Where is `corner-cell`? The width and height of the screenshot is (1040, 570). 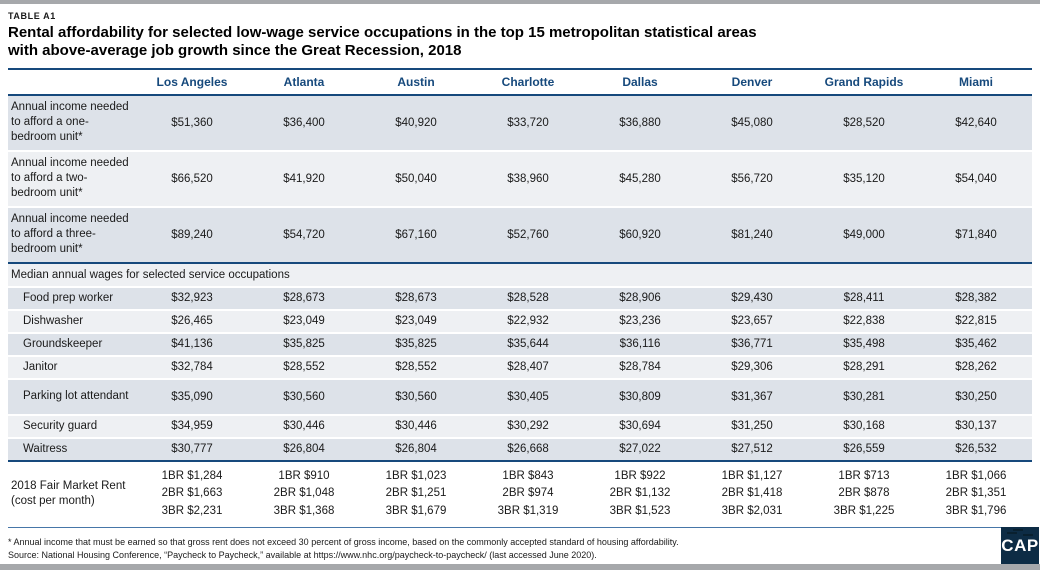
corner-cell is located at coordinates (72, 81).